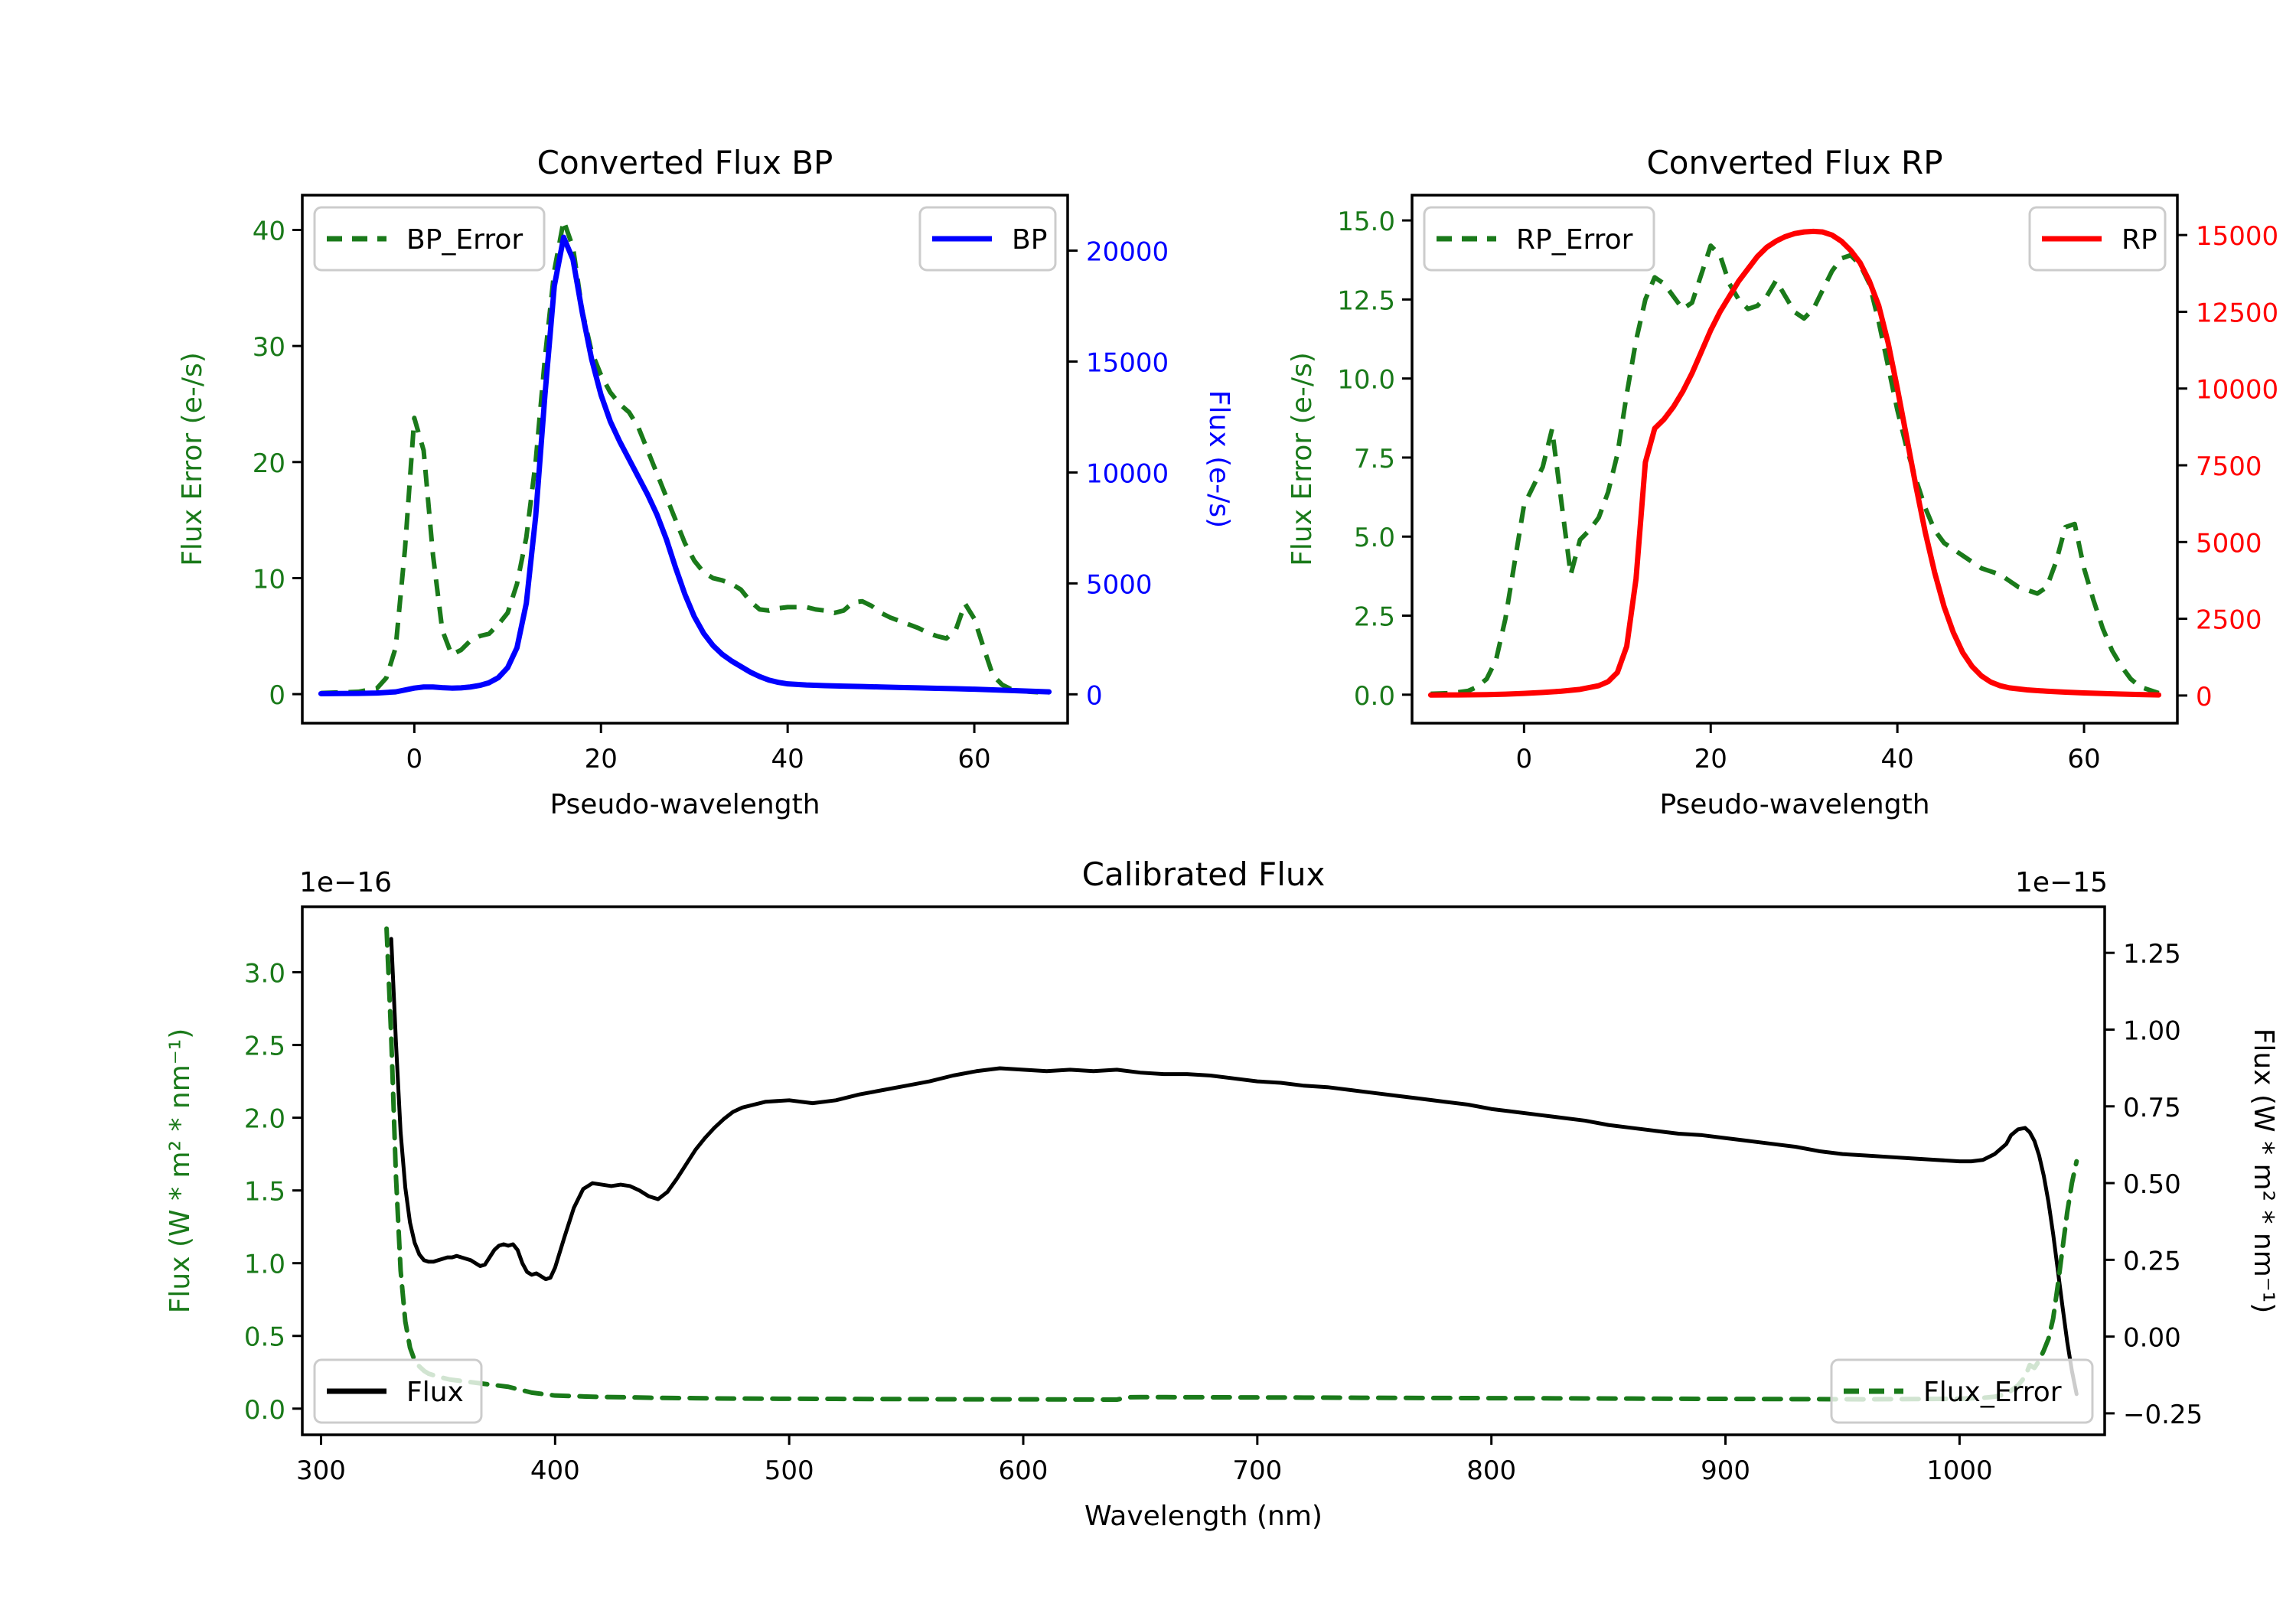  I want to click on legend-flux: Flux, so click(398, 1391).